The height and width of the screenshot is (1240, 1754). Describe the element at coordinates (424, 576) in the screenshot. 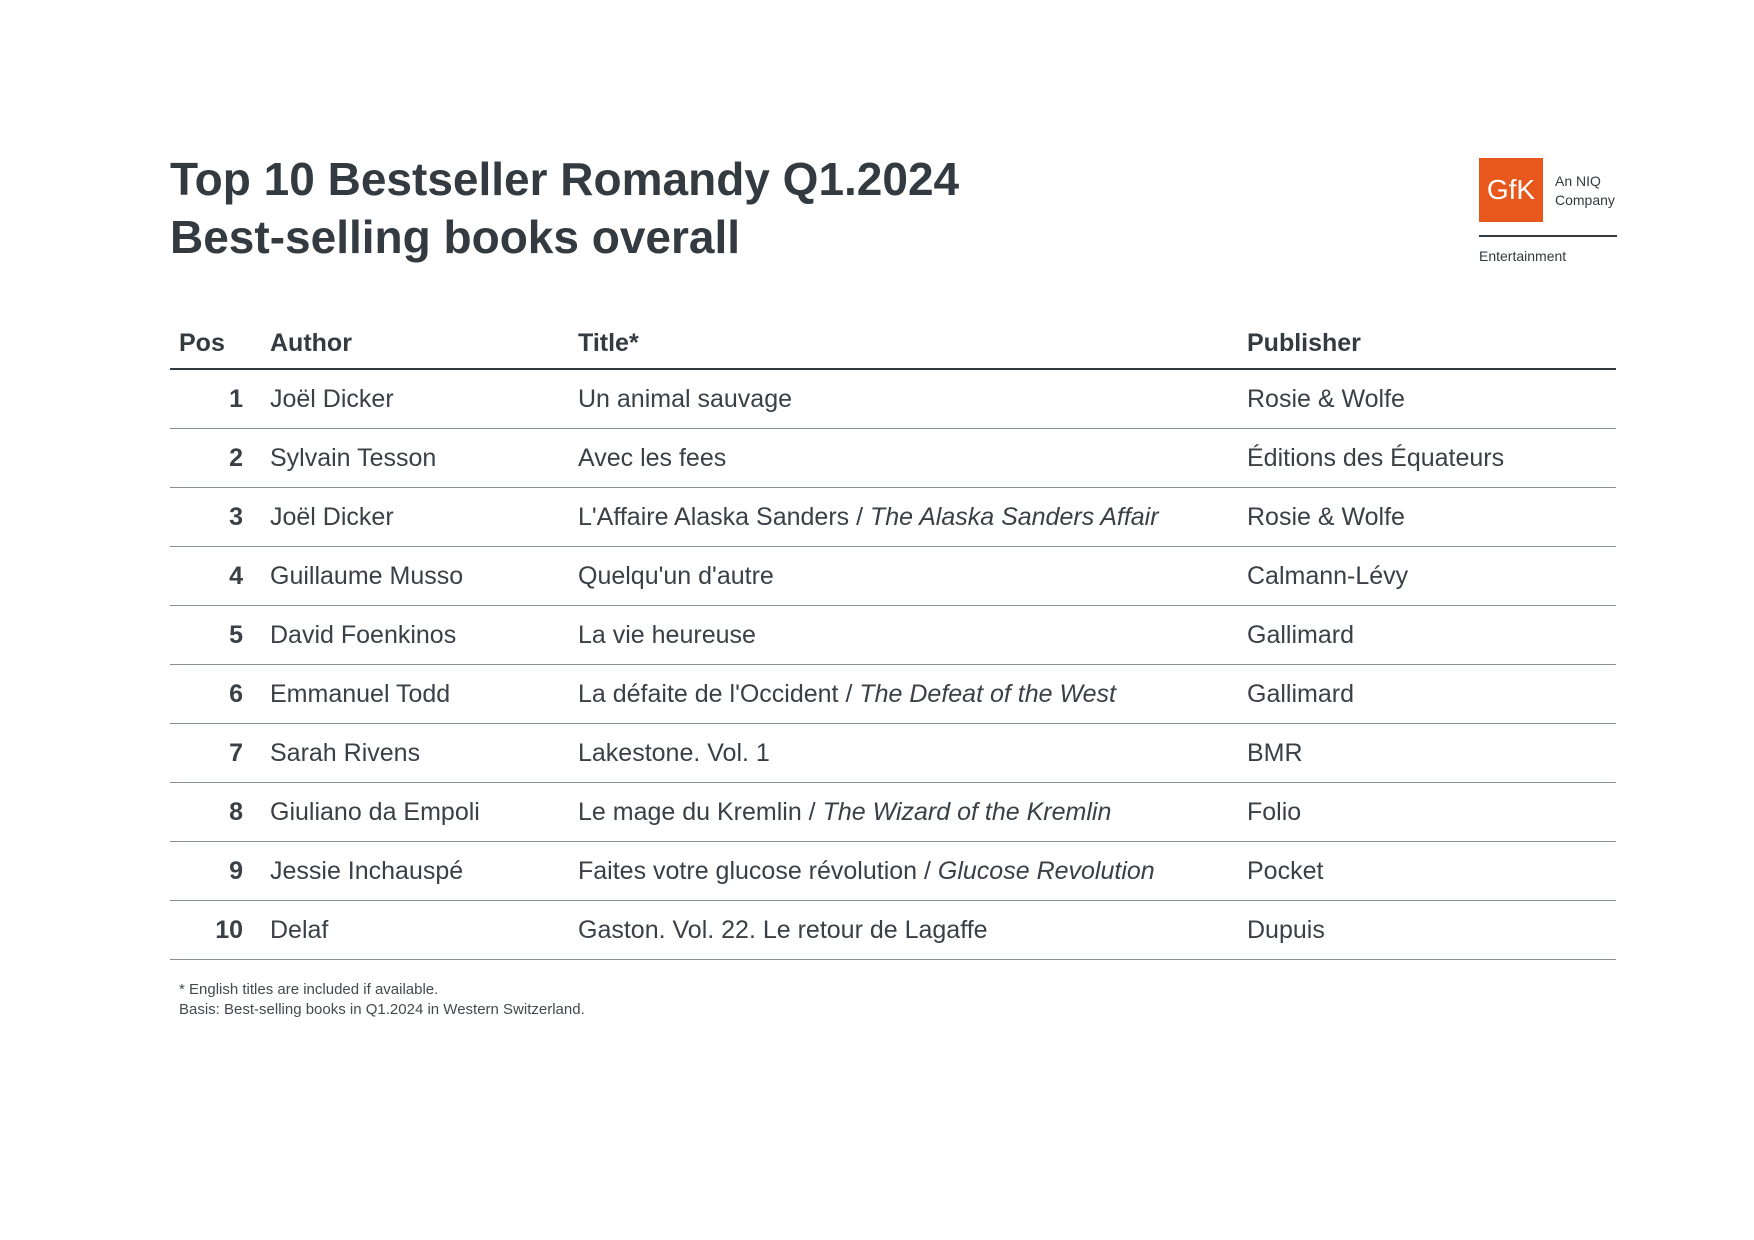

I see `cell-author: Guillaume Musso` at that location.